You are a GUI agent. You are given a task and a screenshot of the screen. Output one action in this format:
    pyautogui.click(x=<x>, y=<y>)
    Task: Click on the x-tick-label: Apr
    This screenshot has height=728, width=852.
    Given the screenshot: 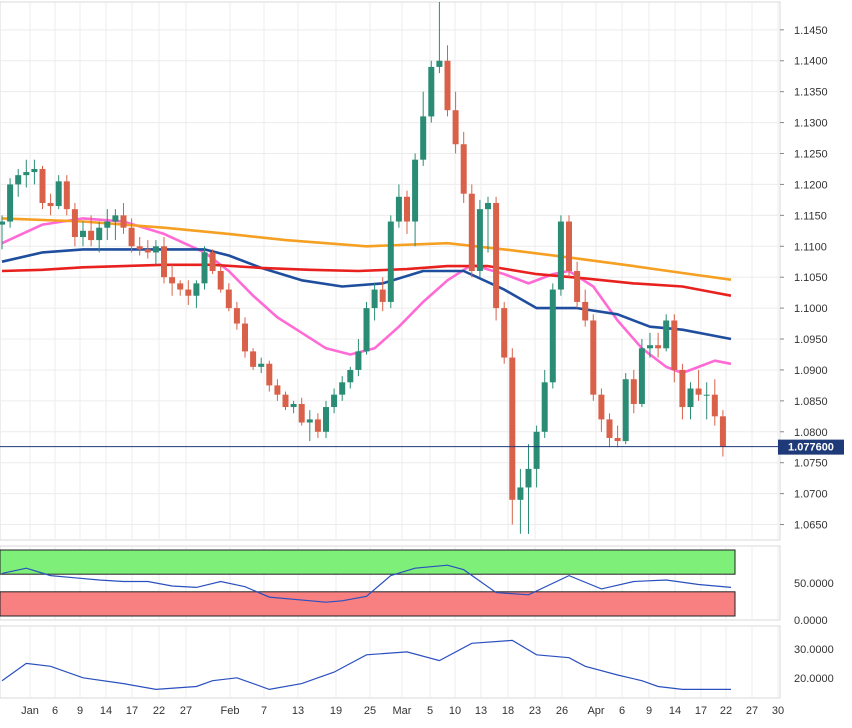 What is the action you would take?
    pyautogui.click(x=595, y=711)
    